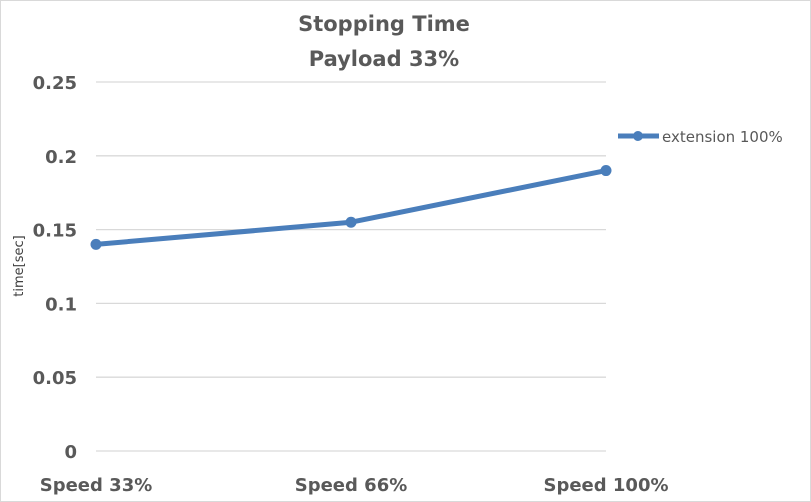  What do you see at coordinates (638, 136) in the screenshot?
I see `legend-marker` at bounding box center [638, 136].